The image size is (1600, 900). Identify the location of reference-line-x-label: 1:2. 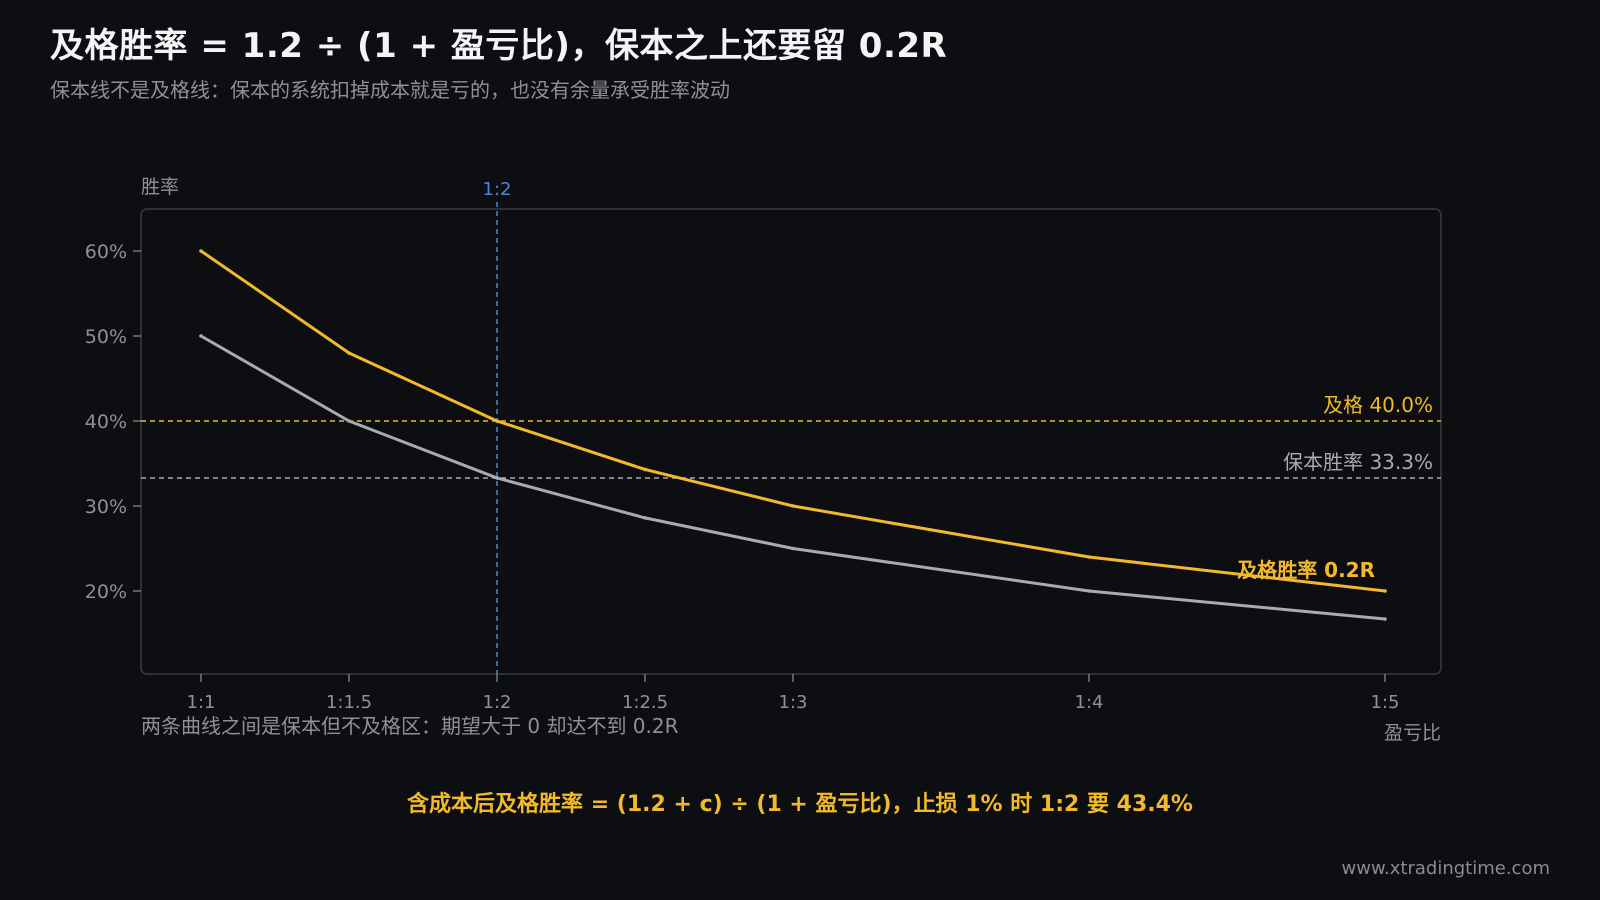
(497, 189).